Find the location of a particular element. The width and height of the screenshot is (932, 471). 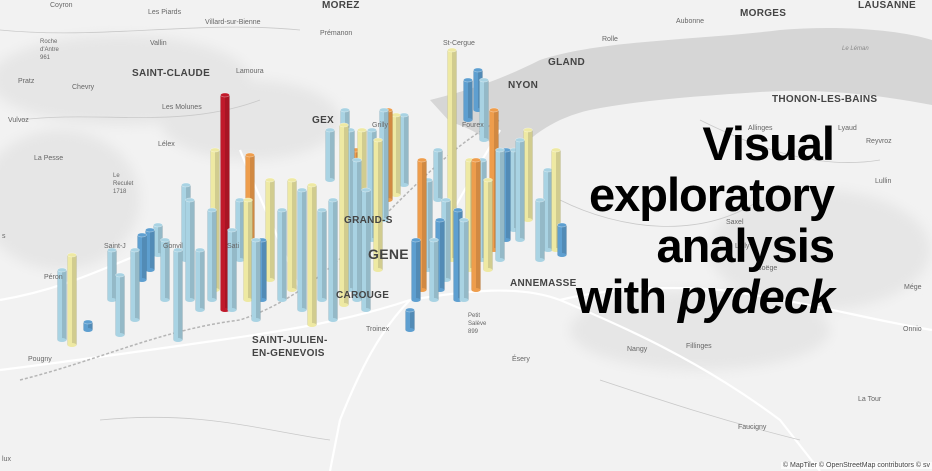

headline-line-1: Visual is located at coordinates (768, 143).